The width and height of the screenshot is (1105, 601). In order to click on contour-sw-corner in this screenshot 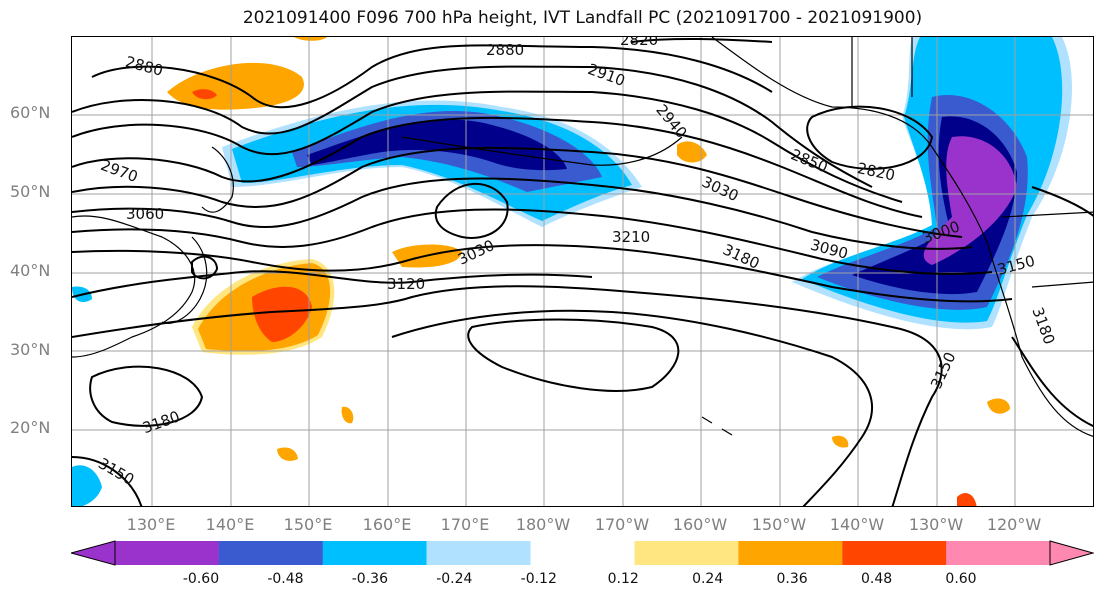, I will do `click(107, 481)`.